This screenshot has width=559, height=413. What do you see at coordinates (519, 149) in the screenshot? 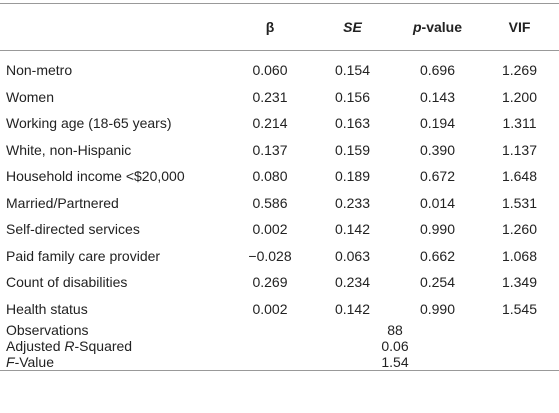
I see `cell-value: 1.137` at bounding box center [519, 149].